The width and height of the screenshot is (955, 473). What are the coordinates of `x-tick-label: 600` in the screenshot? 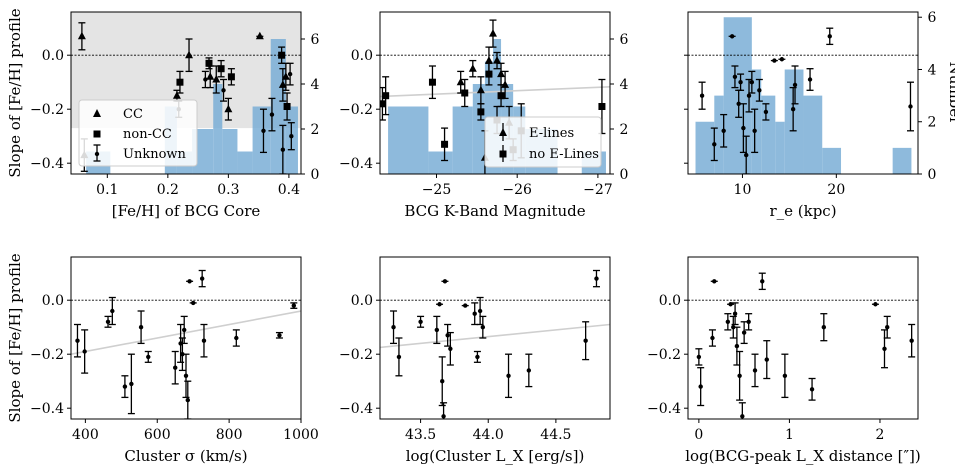 It's located at (157, 435).